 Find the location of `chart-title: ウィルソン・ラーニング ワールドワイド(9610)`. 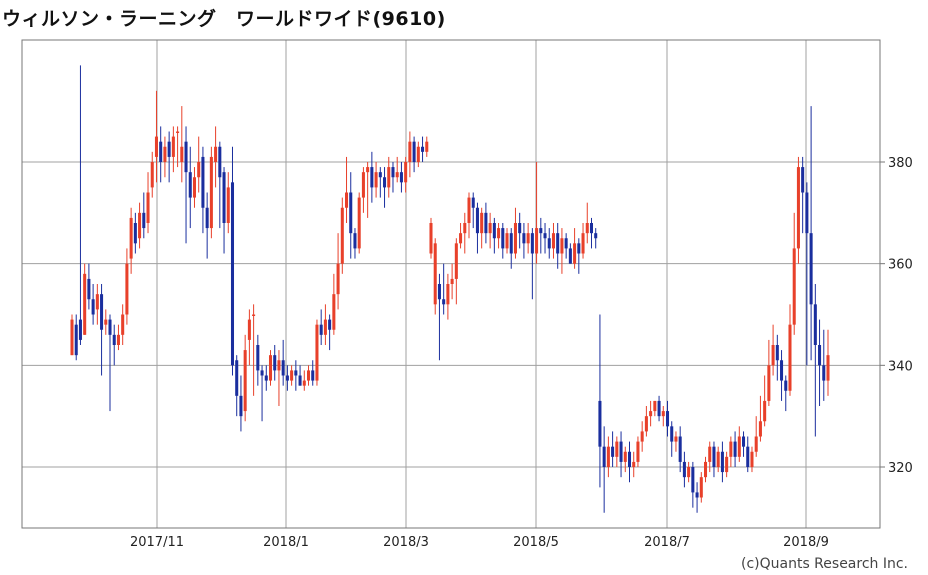

chart-title: ウィルソン・ラーニング ワールドワイド(9610) is located at coordinates (224, 19).